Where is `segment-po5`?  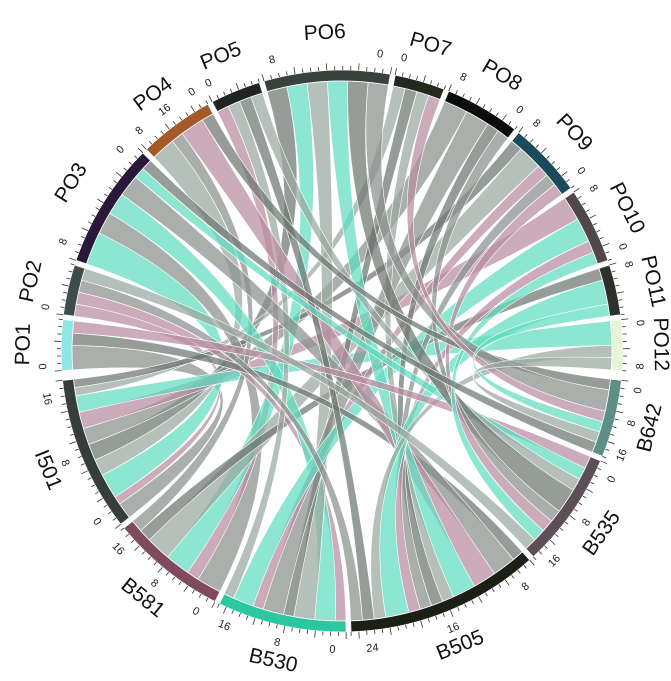
segment-po5 is located at coordinates (237, 97).